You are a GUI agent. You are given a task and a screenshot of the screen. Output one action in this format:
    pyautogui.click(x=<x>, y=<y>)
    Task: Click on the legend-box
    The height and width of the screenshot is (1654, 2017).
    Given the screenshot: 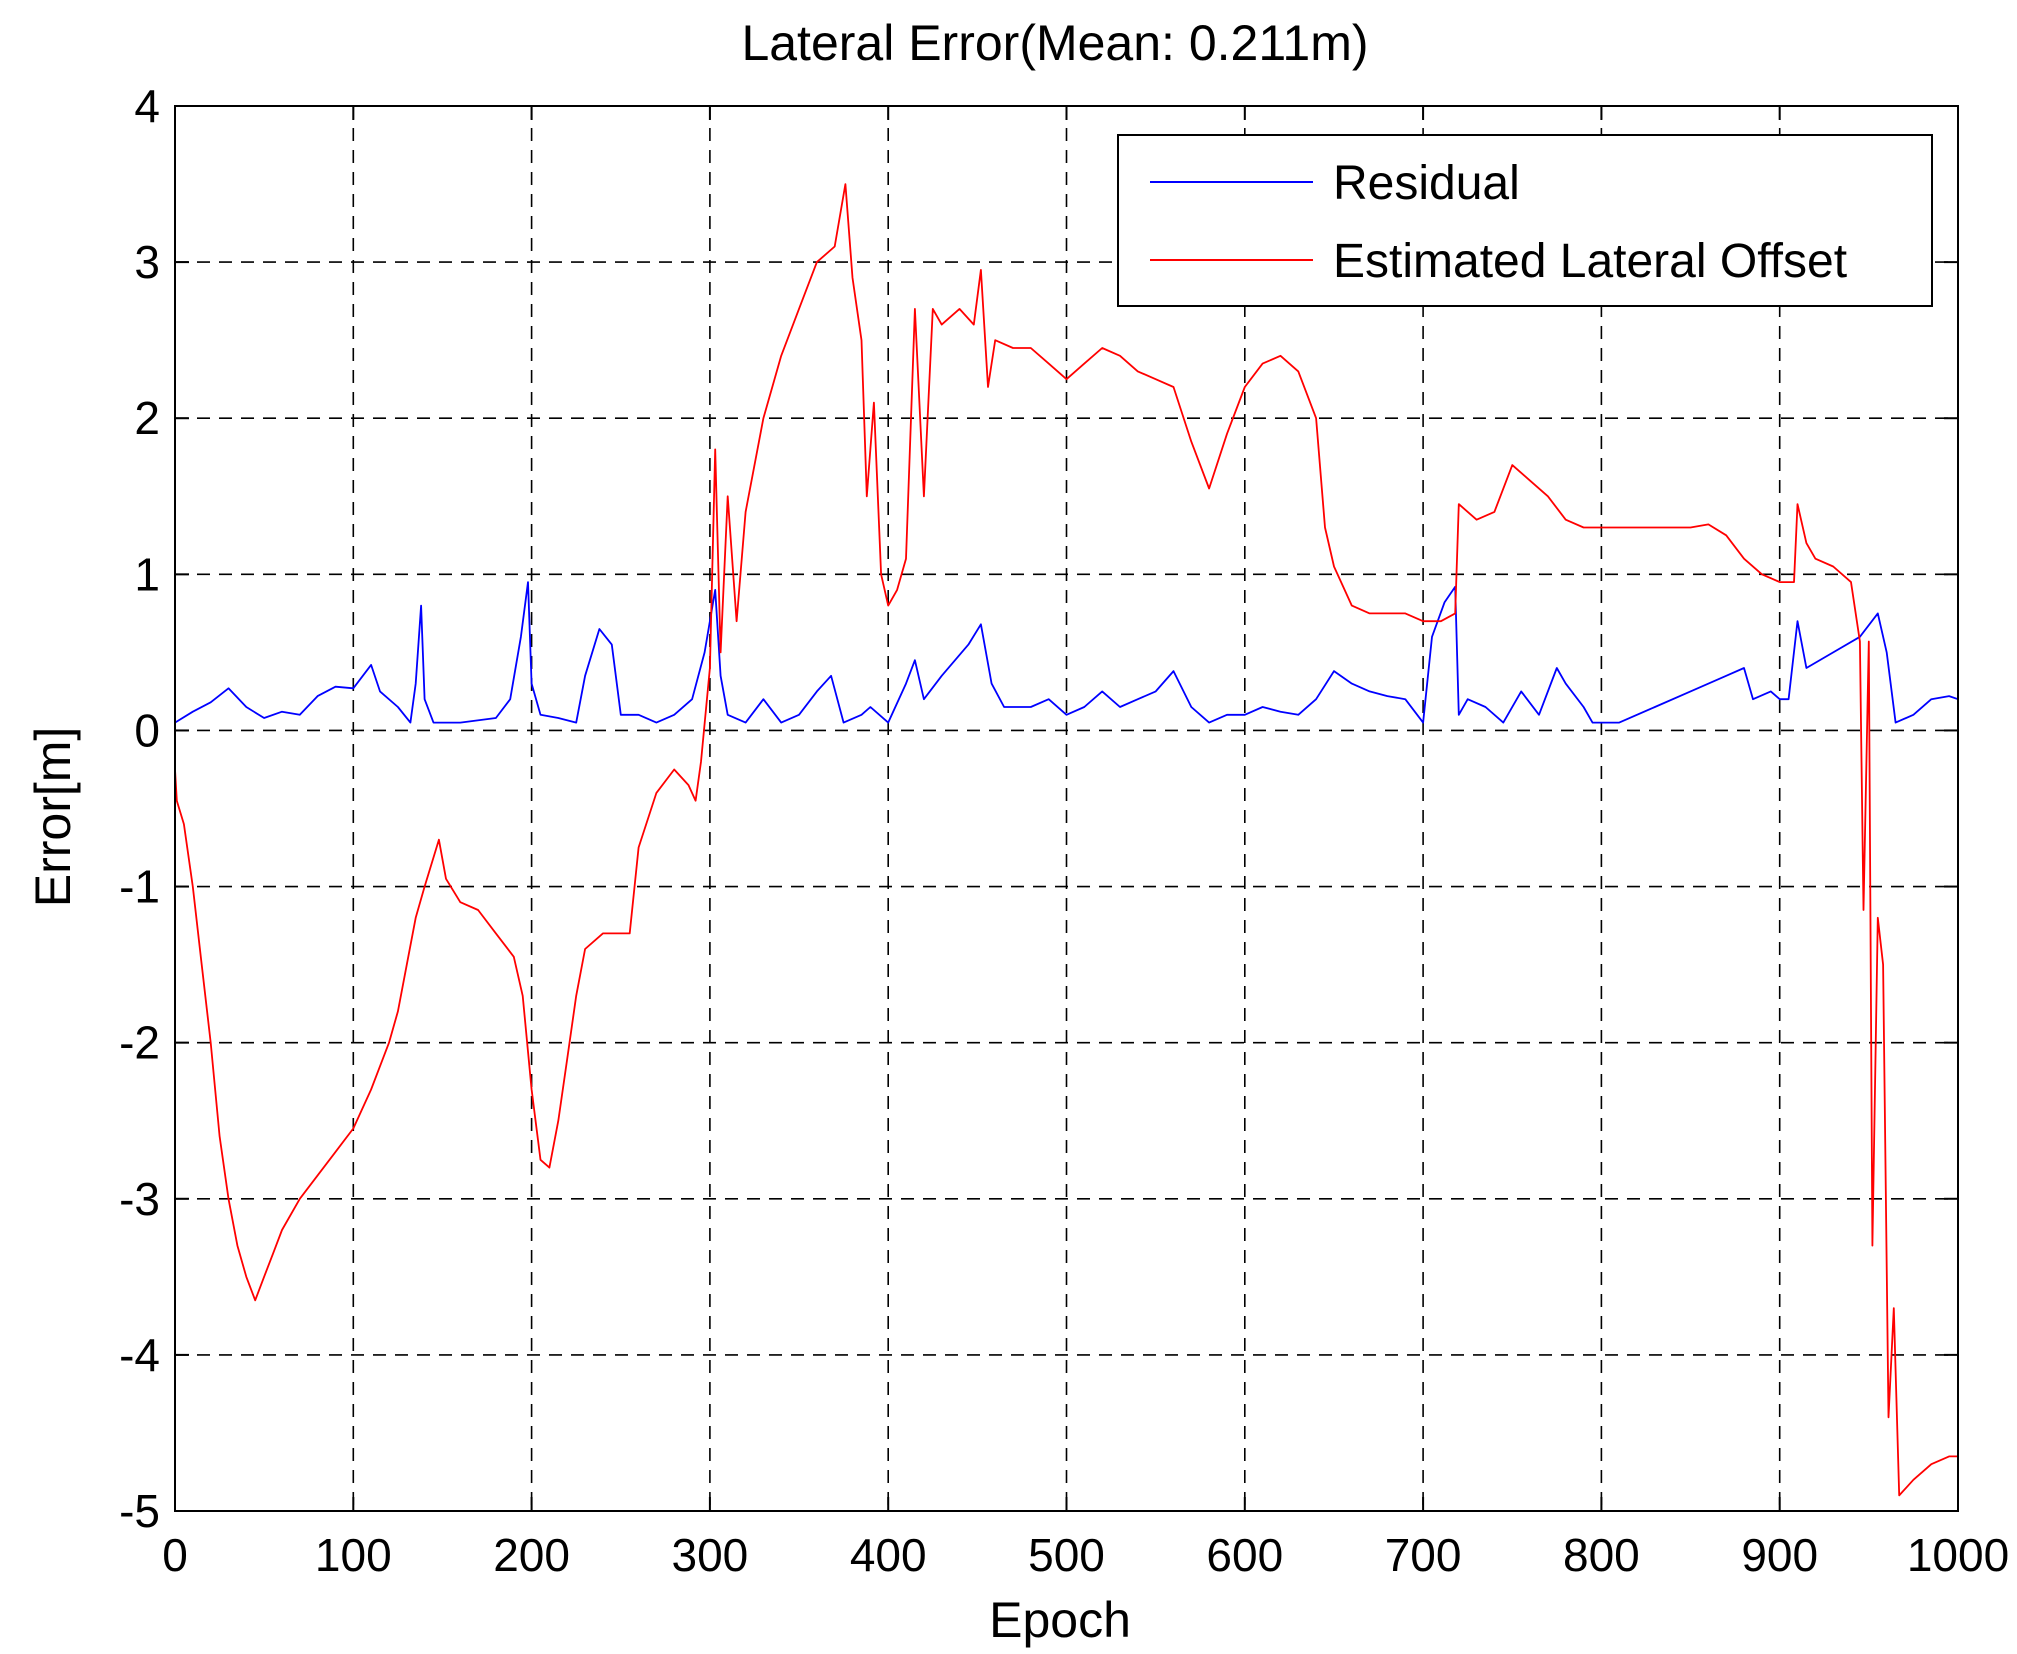 What is the action you would take?
    pyautogui.click(x=1525, y=220)
    